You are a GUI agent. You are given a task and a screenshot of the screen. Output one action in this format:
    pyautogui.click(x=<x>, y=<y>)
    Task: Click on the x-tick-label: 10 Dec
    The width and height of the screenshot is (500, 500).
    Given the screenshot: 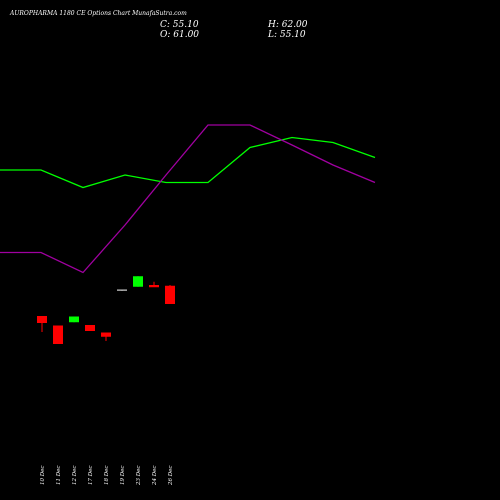 What is the action you would take?
    pyautogui.click(x=43, y=476)
    